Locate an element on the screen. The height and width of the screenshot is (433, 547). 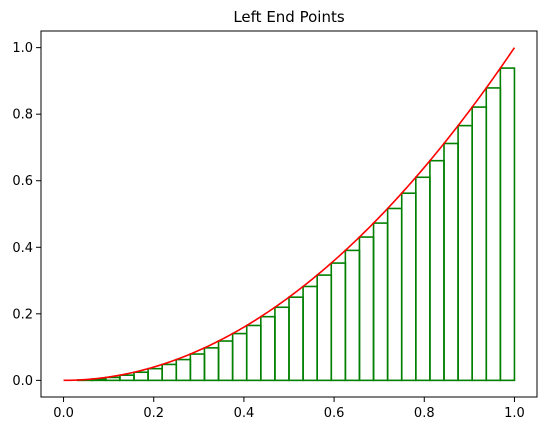
y-tick-label: 0.0 is located at coordinates (22, 381).